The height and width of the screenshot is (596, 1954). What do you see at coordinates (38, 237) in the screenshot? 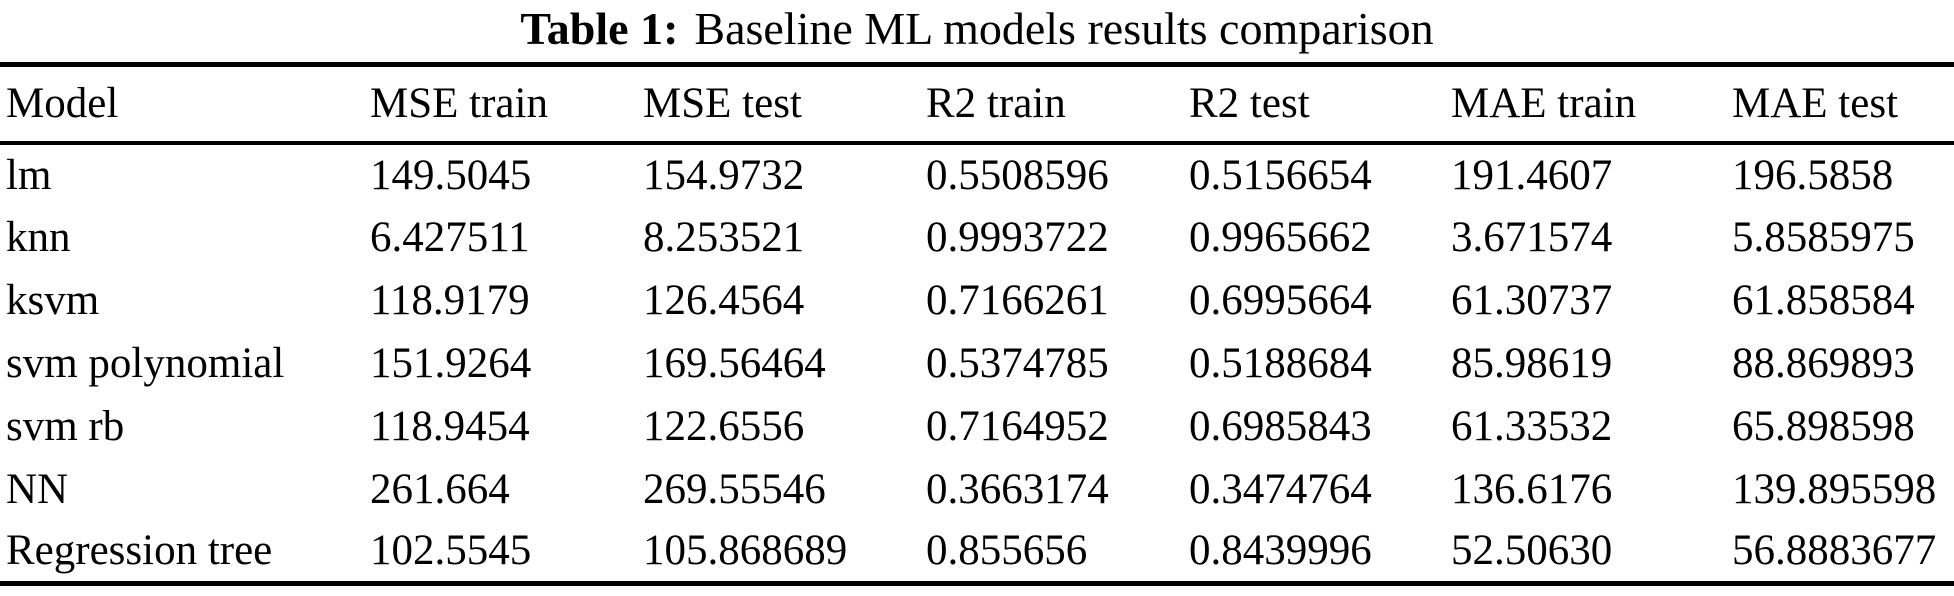
I see `model-name-cell: knn` at bounding box center [38, 237].